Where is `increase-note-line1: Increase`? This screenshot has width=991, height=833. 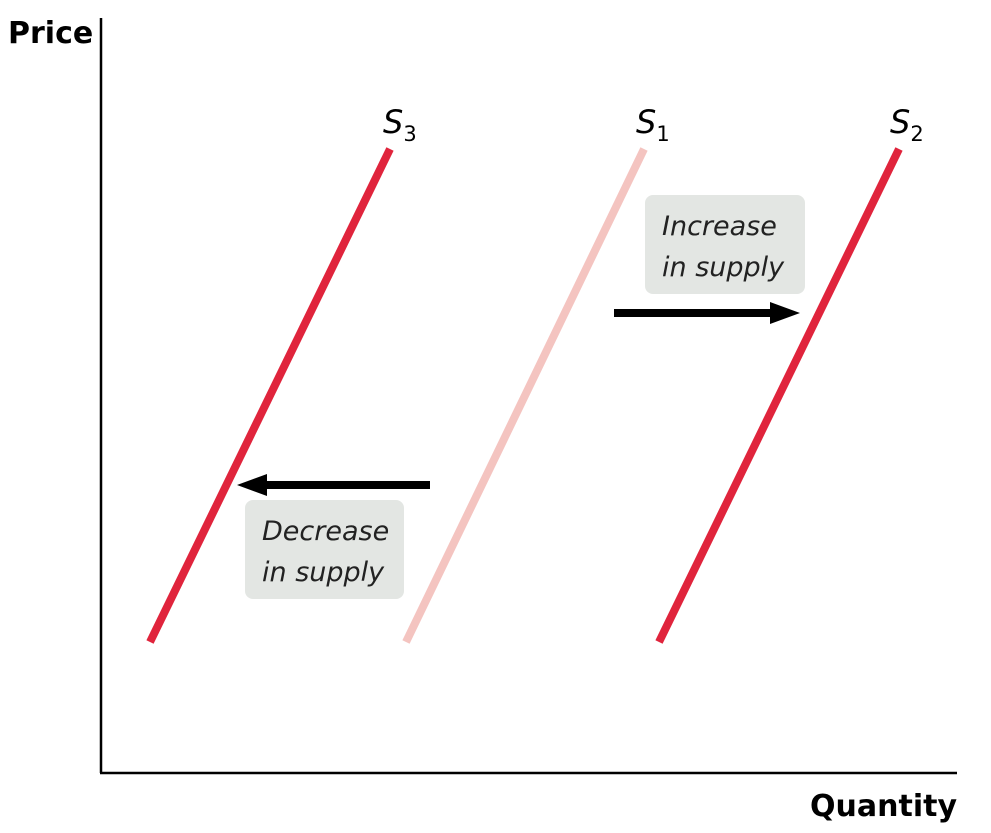 increase-note-line1: Increase is located at coordinates (719, 226).